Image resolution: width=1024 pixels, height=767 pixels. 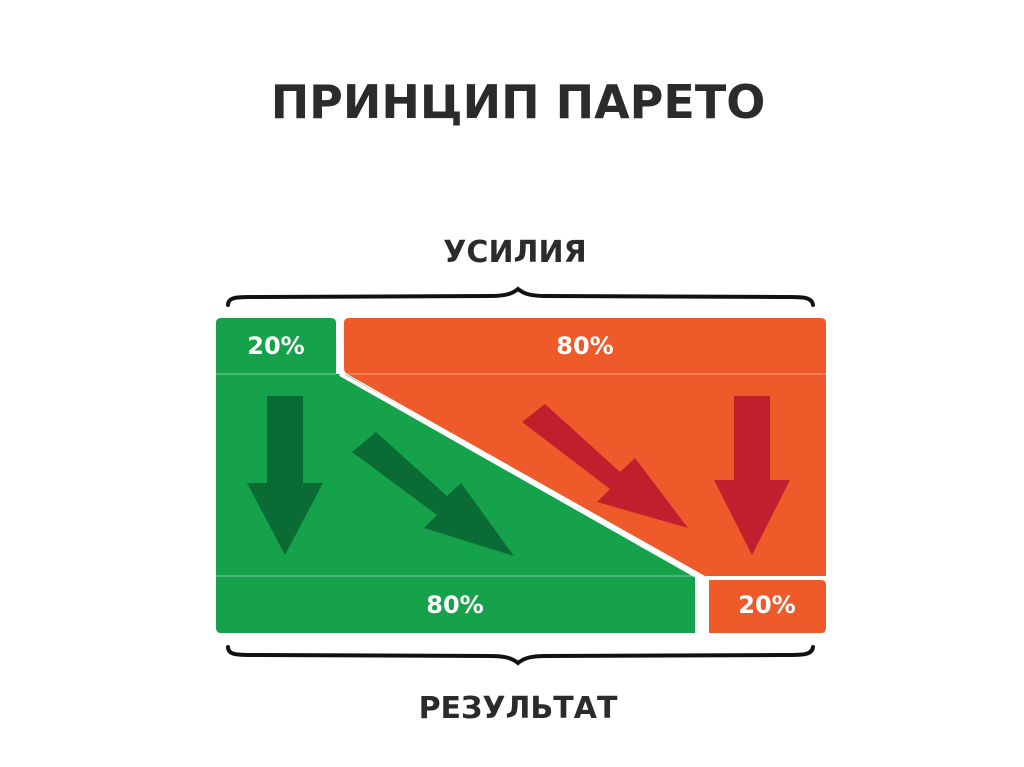 What do you see at coordinates (520, 476) in the screenshot?
I see `diagonal-divider` at bounding box center [520, 476].